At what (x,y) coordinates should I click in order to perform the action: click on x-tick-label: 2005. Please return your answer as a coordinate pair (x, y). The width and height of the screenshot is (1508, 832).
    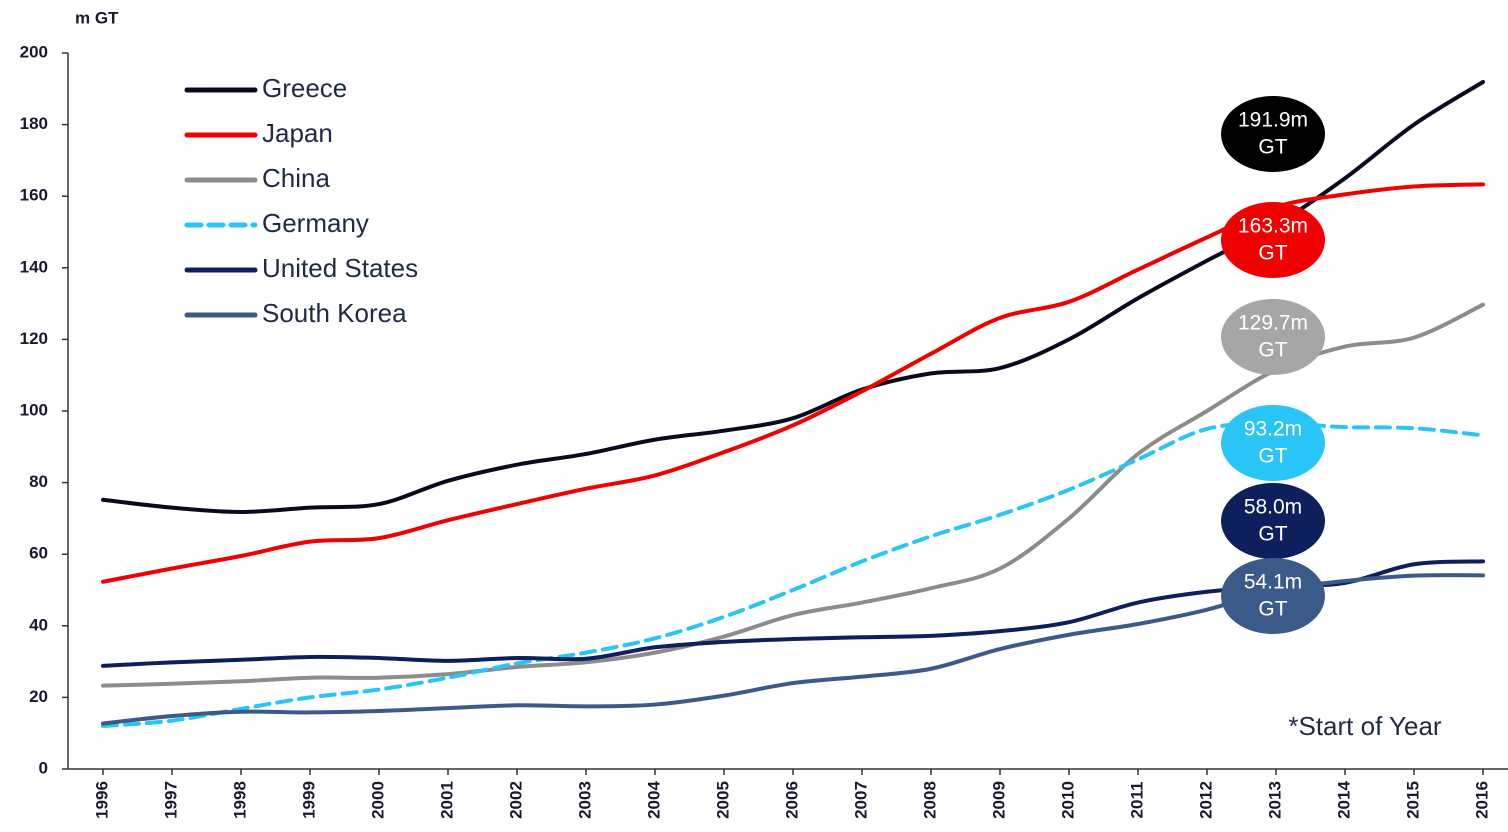
    Looking at the image, I should click on (722, 800).